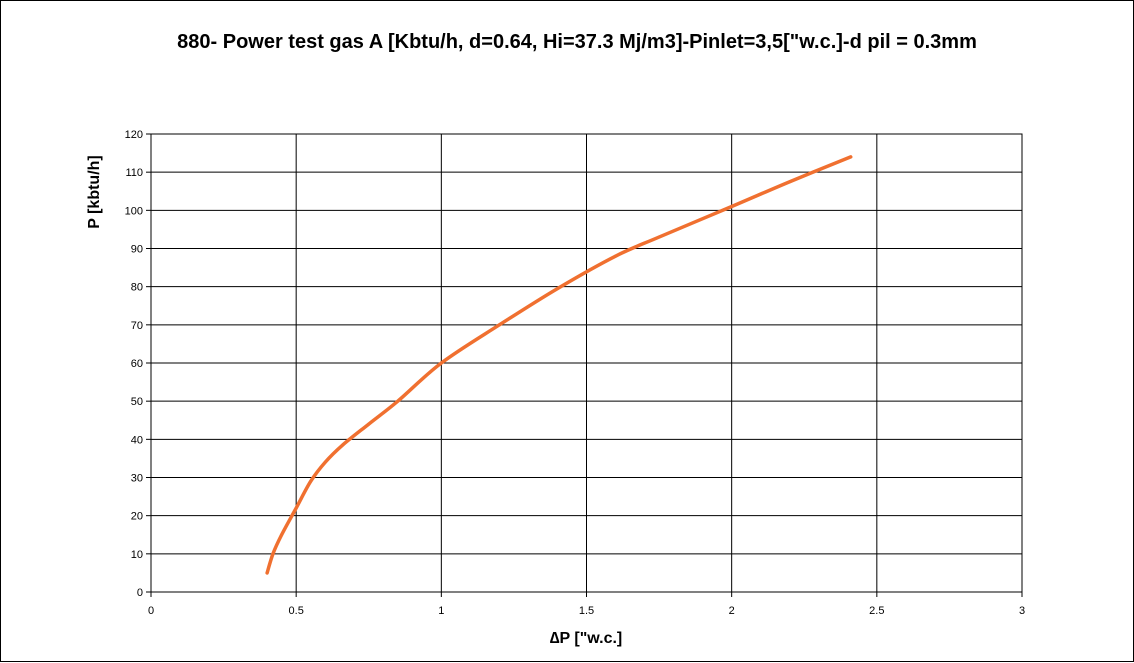  What do you see at coordinates (137, 288) in the screenshot?
I see `y-tick-label: 80` at bounding box center [137, 288].